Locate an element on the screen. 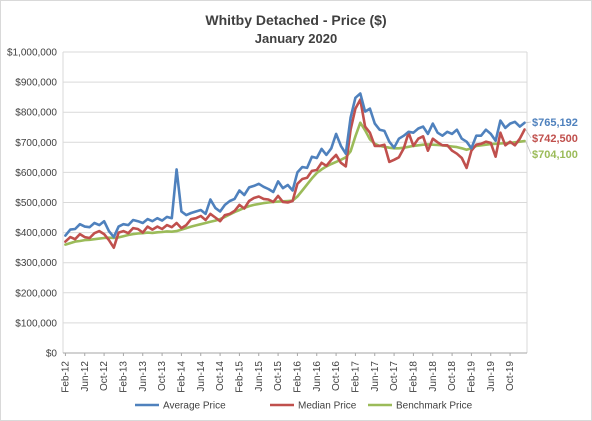  x-tick-label: Feb-15 is located at coordinates (239, 377).